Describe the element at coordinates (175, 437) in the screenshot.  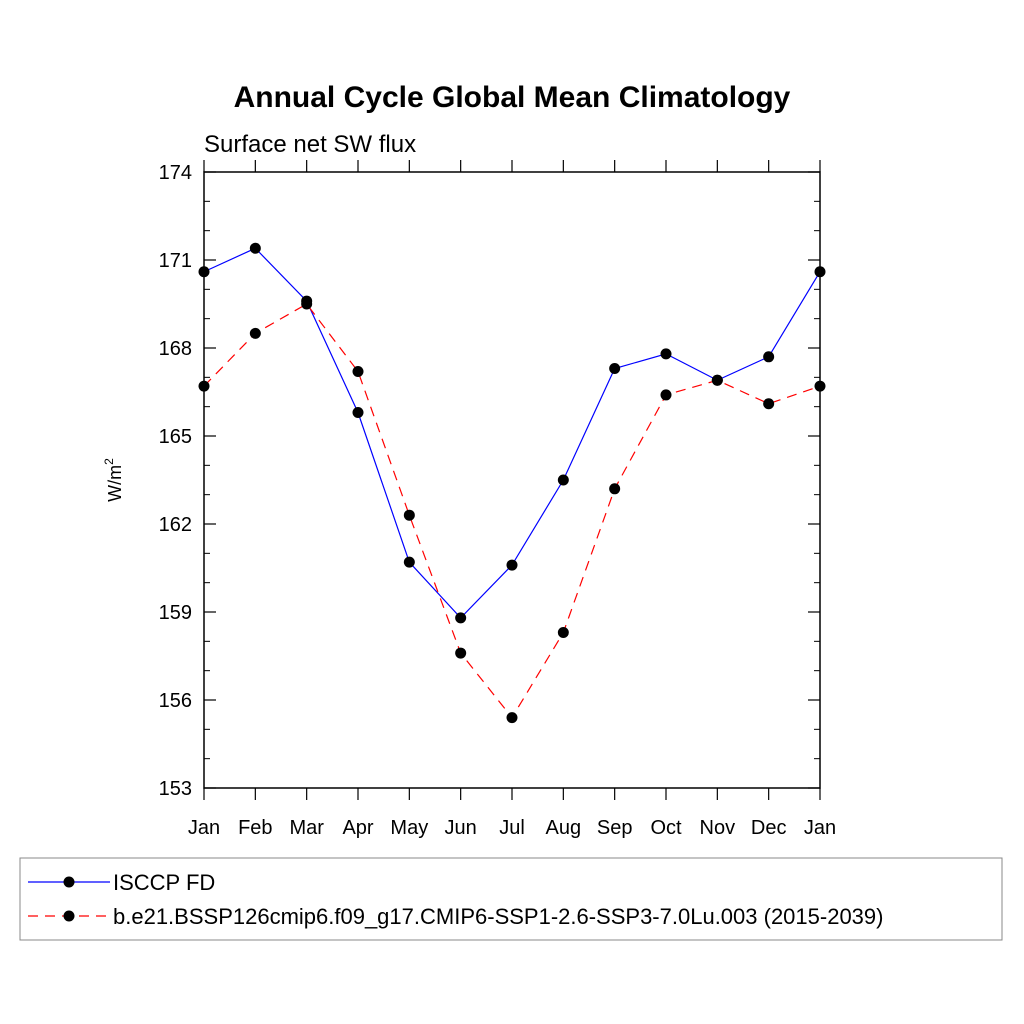
I see `y-tick-label: 165` at that location.